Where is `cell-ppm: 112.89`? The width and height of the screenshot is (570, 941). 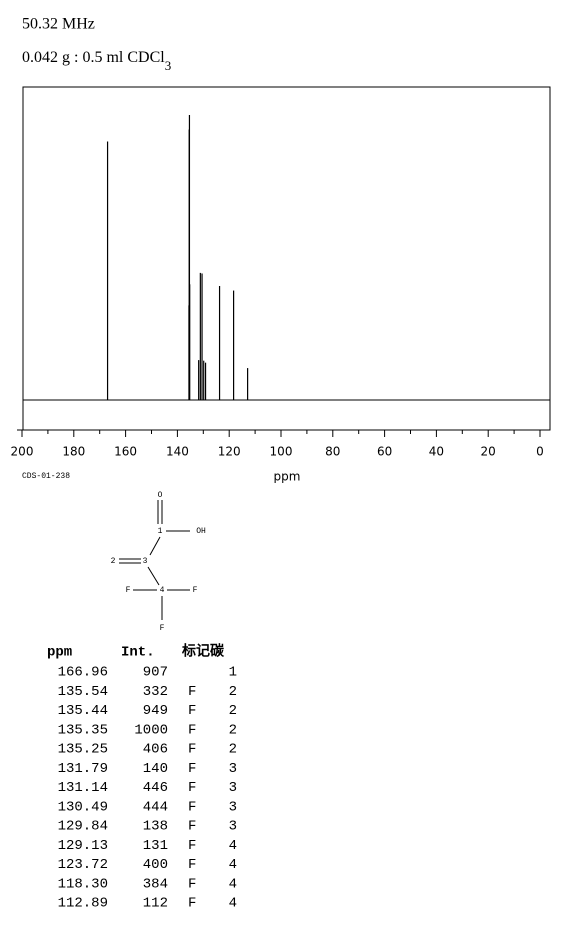 cell-ppm: 112.89 is located at coordinates (83, 904).